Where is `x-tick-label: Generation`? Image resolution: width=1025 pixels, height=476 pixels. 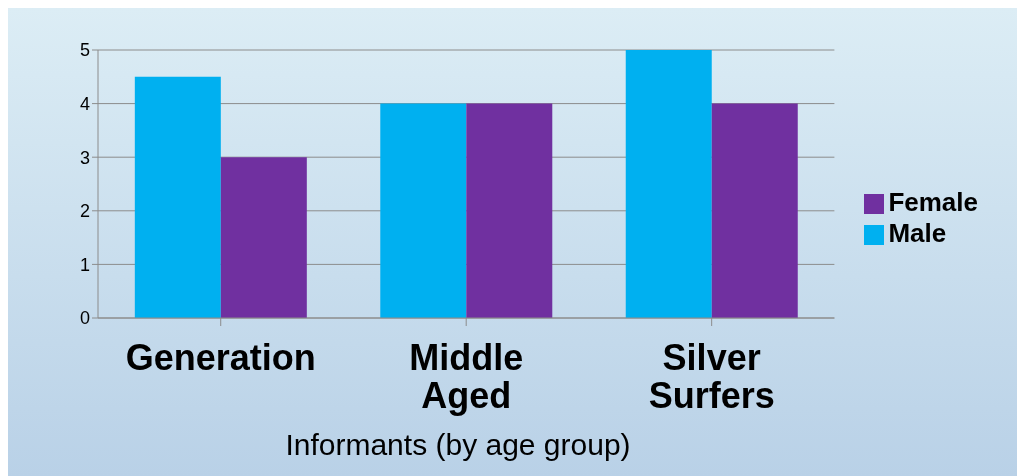
x-tick-label: Generation is located at coordinates (220, 358).